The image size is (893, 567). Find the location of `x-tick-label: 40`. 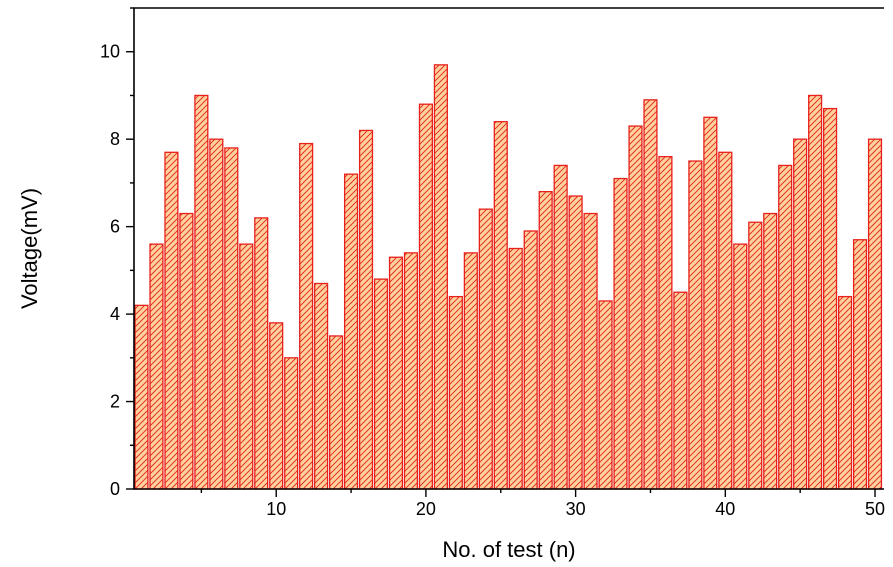

x-tick-label: 40 is located at coordinates (725, 509).